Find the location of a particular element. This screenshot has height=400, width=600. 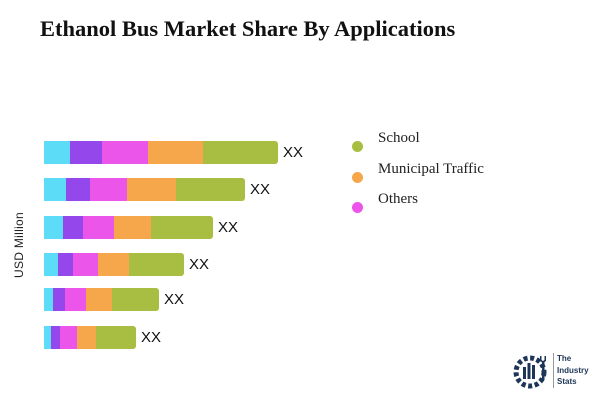

logo-text: The Industry Stats is located at coordinates (573, 370).